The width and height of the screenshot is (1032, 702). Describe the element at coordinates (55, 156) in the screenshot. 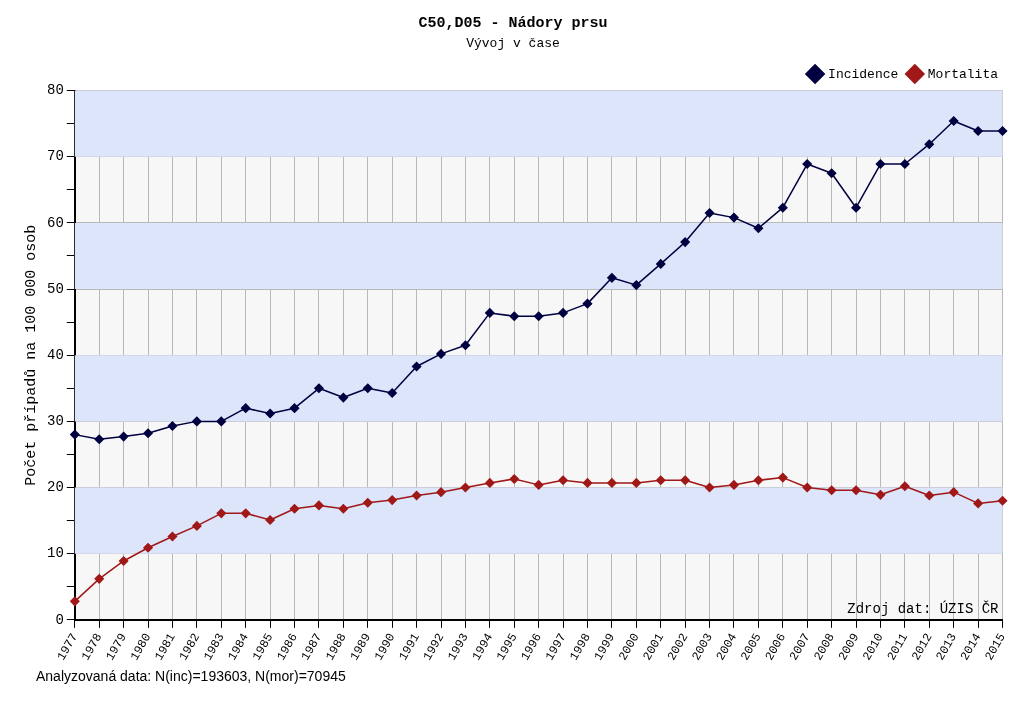

I see `y-tick-label: 70` at that location.